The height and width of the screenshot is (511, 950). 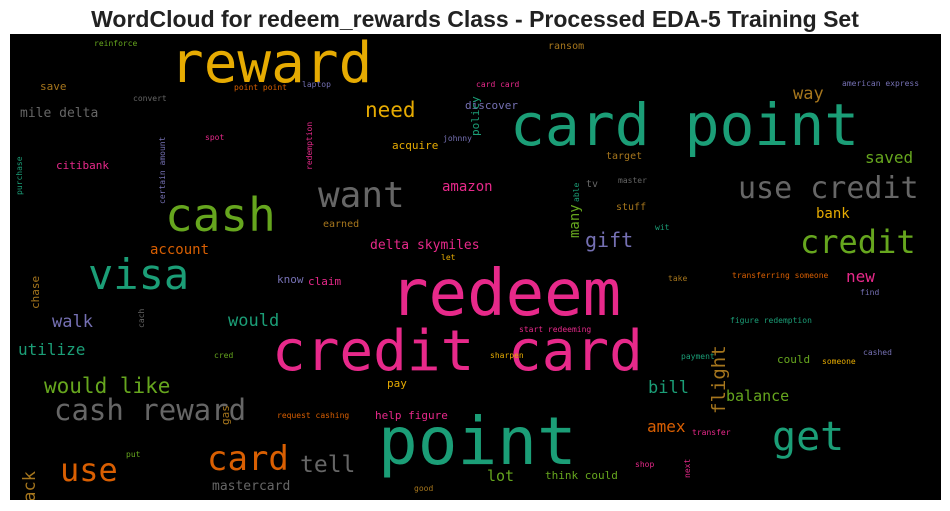 I want to click on word-claim: claim, so click(x=325, y=281).